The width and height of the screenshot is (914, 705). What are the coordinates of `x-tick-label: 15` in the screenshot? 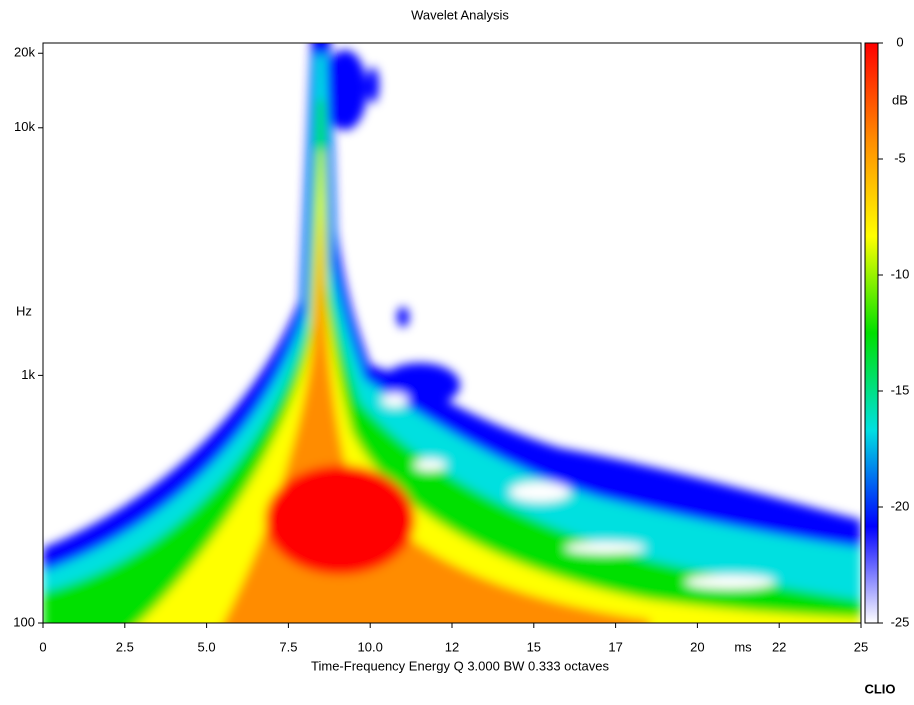 It's located at (534, 646).